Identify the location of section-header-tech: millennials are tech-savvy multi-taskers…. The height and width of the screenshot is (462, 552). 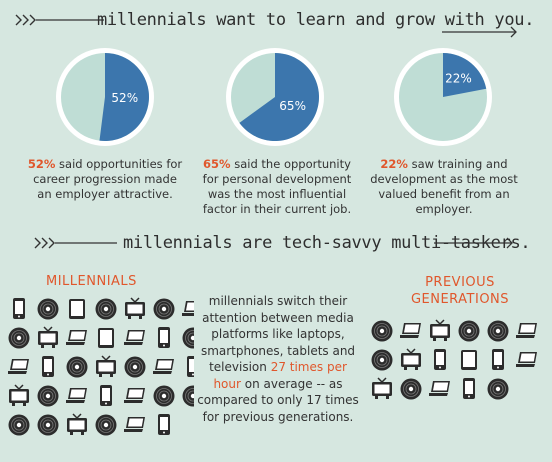
(276, 243).